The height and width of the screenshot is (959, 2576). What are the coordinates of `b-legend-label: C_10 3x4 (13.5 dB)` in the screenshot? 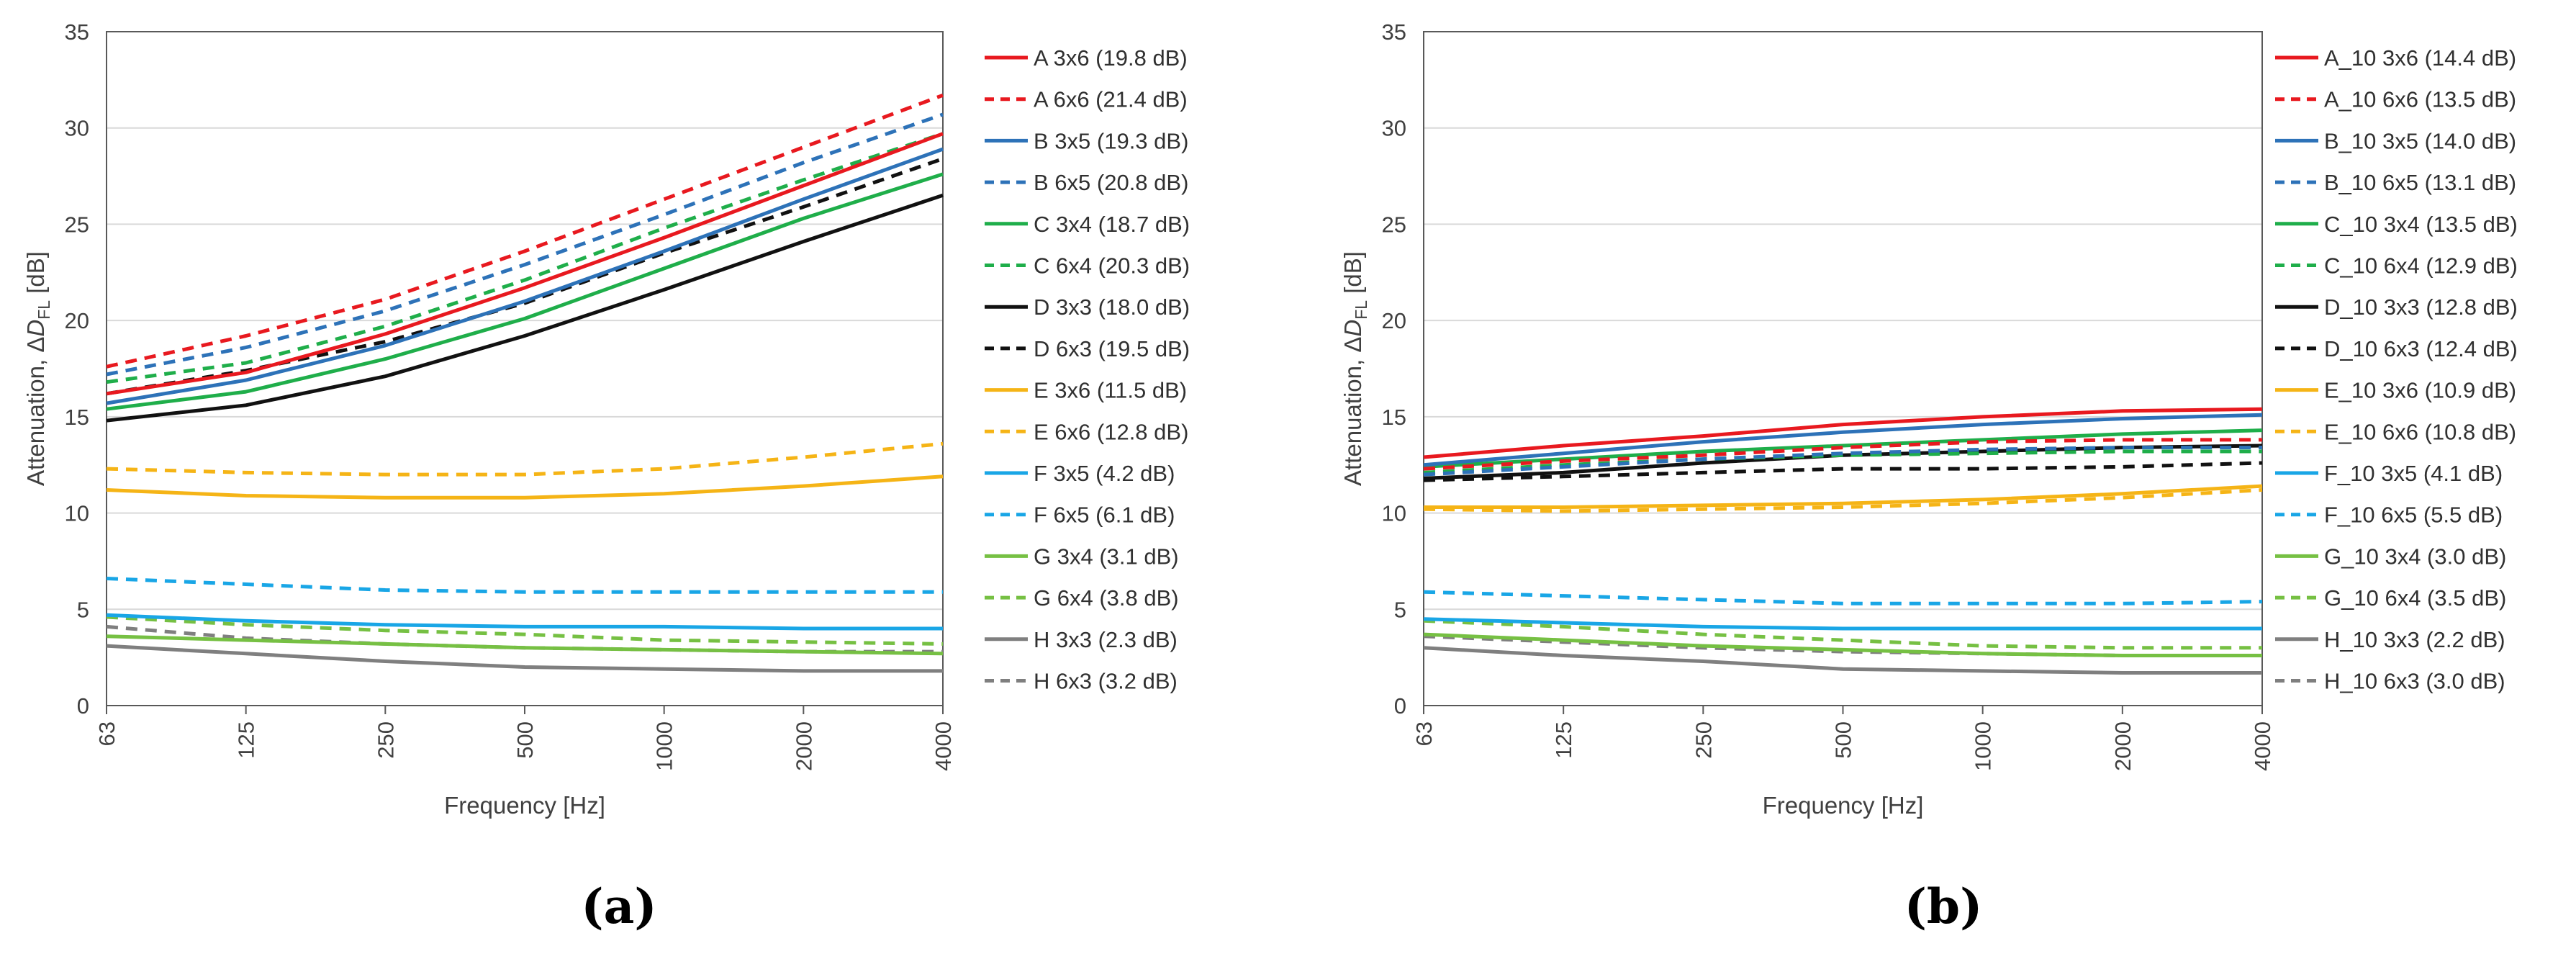 It's located at (2421, 225).